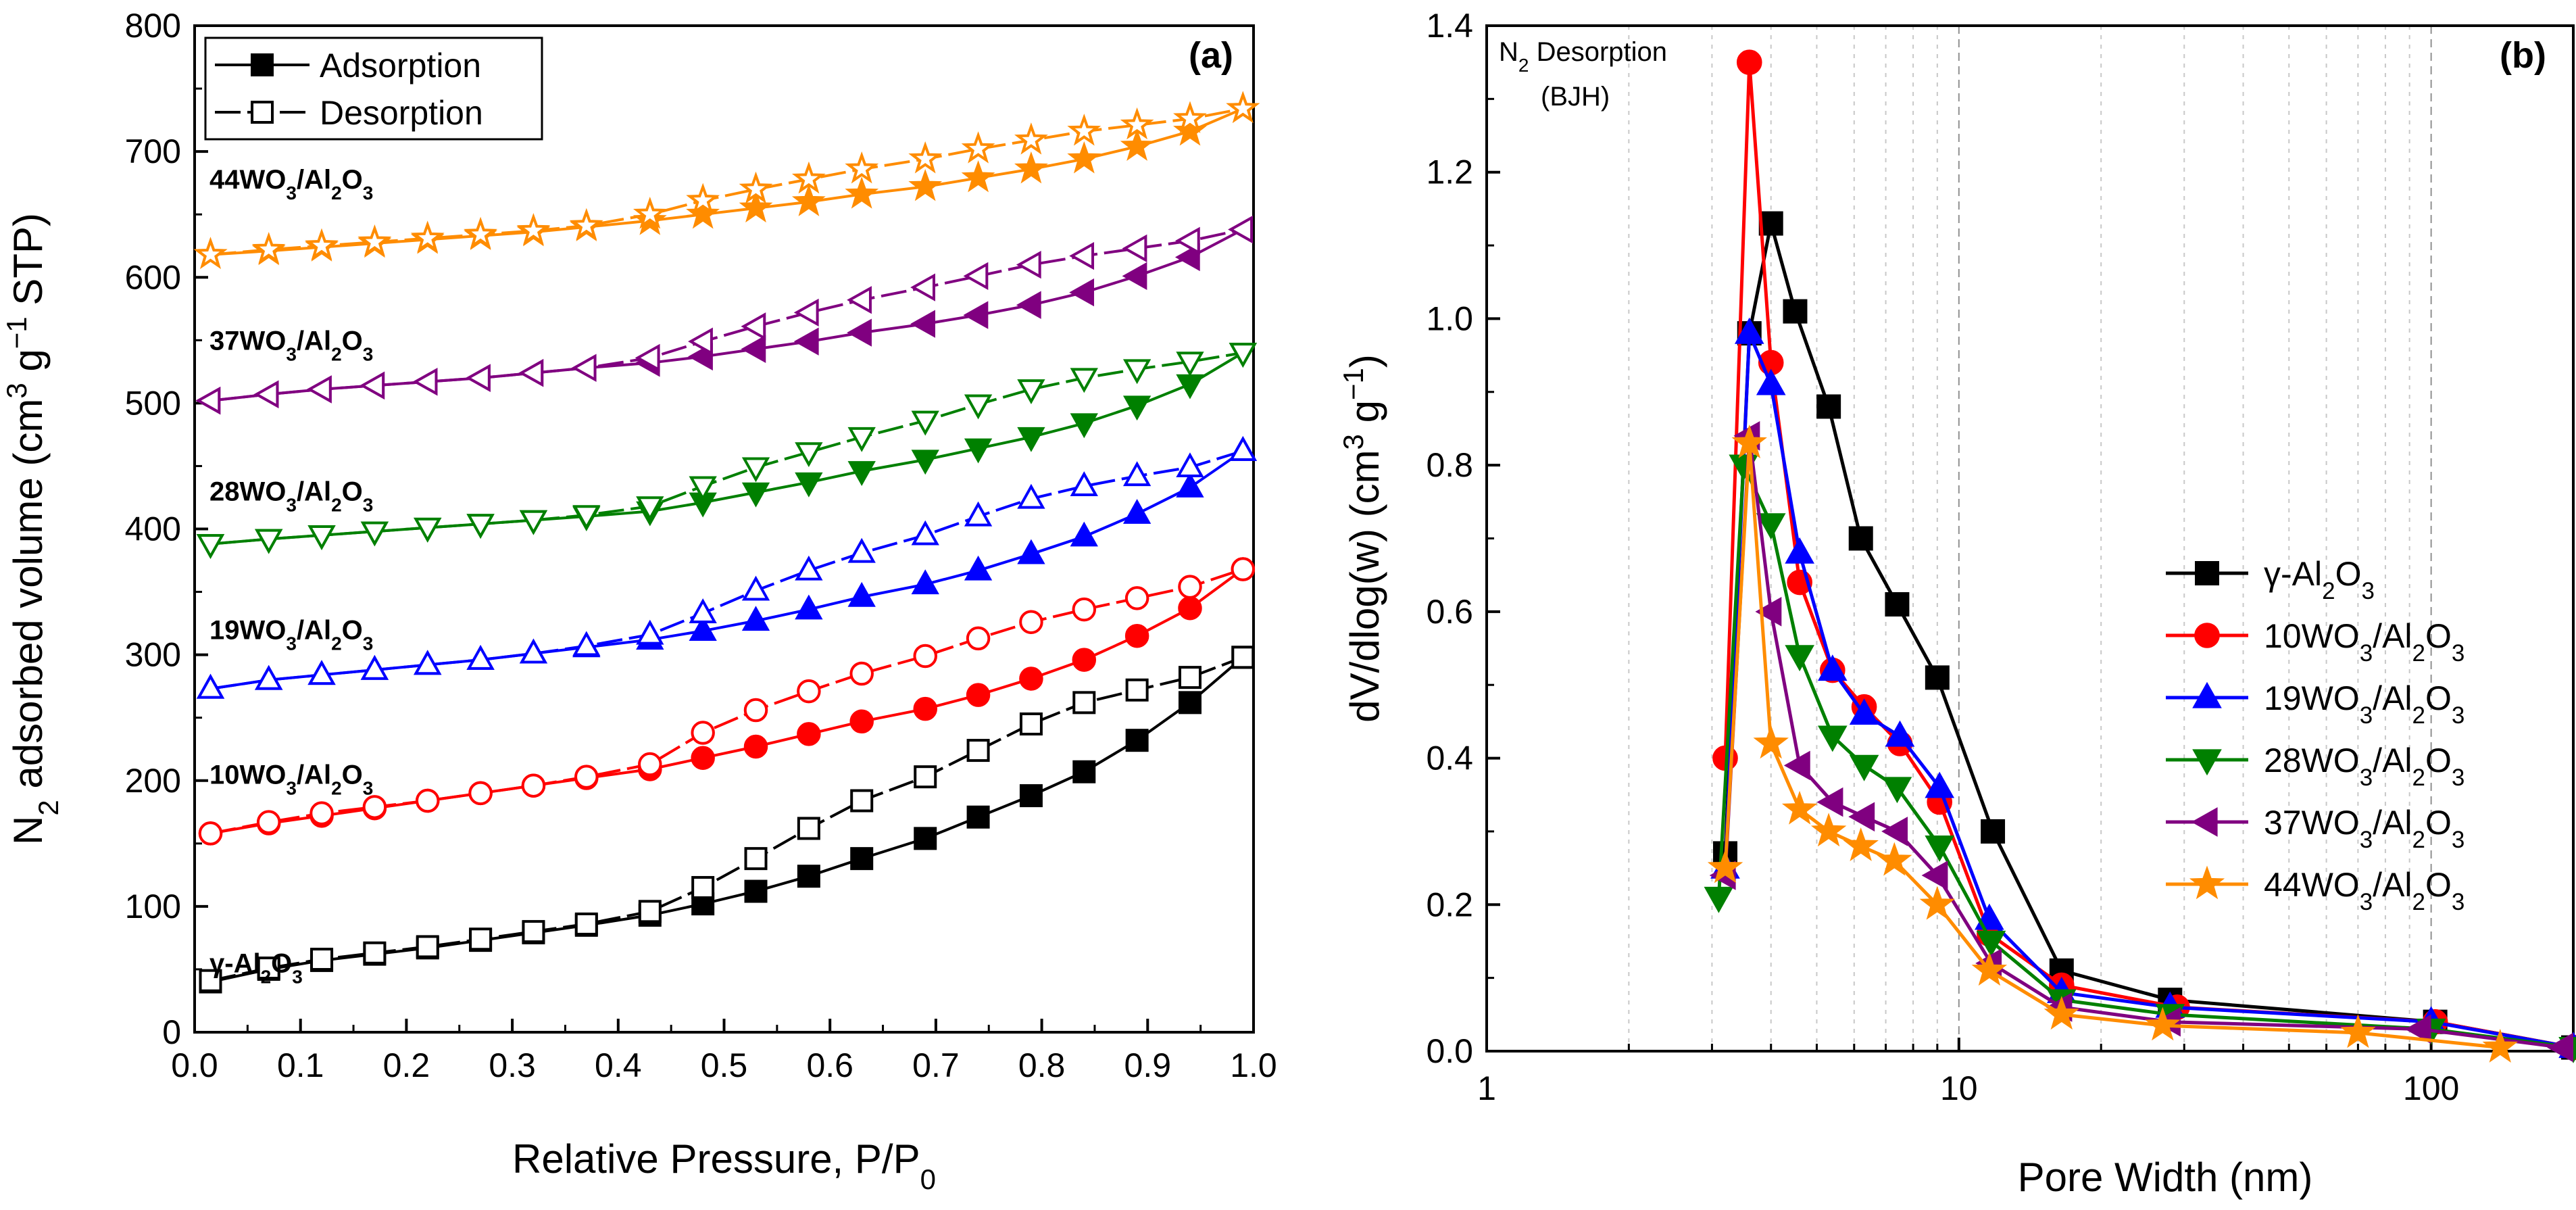 This screenshot has width=2576, height=1210. Describe the element at coordinates (936, 1065) in the screenshot. I see `x-tick-label-a: 0.7` at that location.